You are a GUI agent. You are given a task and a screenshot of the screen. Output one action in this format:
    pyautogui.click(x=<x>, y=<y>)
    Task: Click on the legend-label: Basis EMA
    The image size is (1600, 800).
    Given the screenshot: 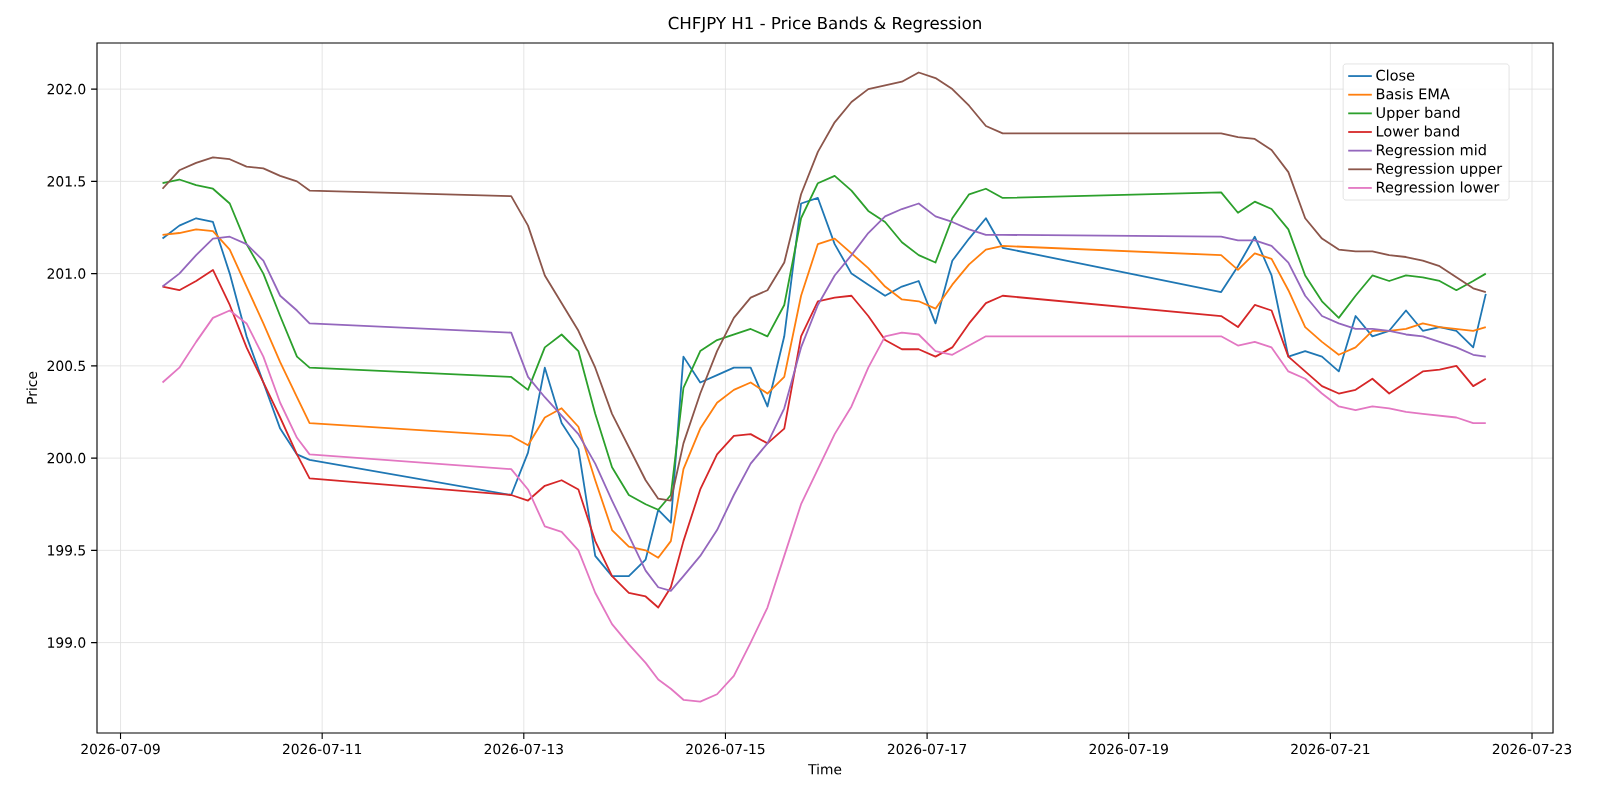 What is the action you would take?
    pyautogui.click(x=1413, y=94)
    